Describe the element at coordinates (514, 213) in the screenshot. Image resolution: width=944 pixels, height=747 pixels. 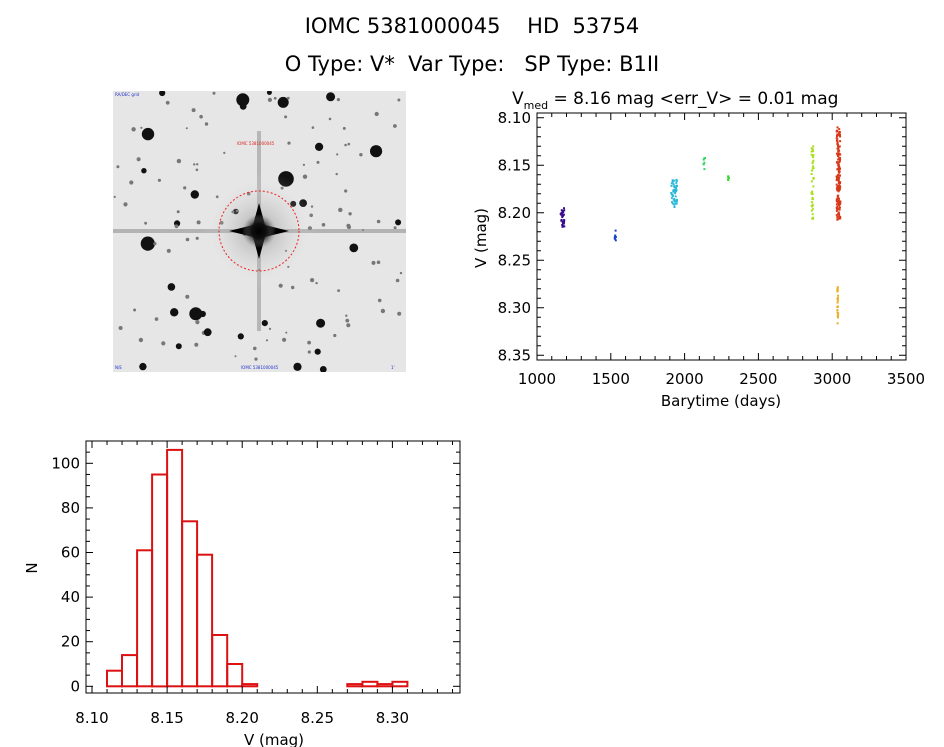
I see `y-tick-label: 8.20` at that location.